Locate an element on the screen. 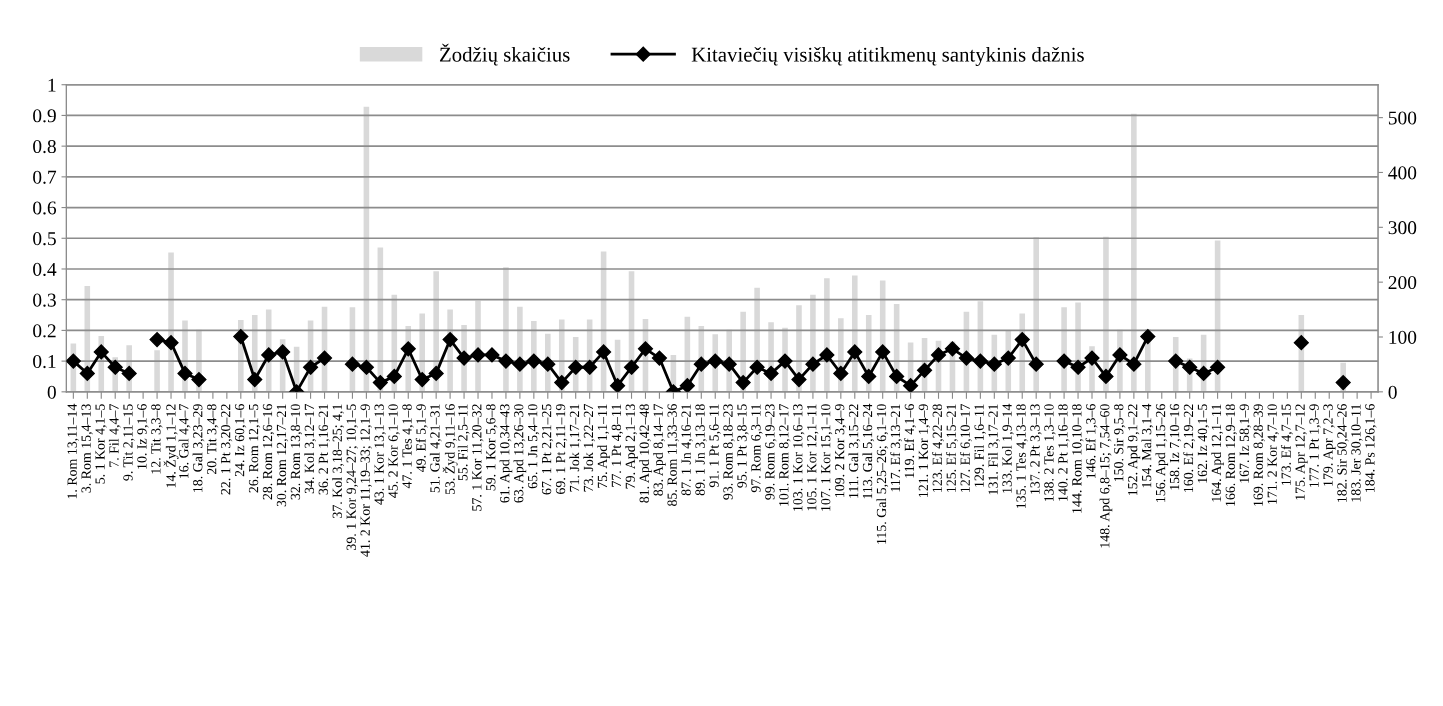 This screenshot has height=706, width=1443. x-tick-label: 123. Ef 4,22–28 is located at coordinates (938, 448).